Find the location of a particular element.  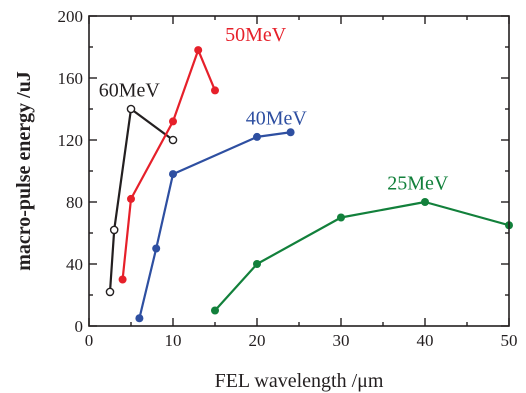

x-tick-label: 20 is located at coordinates (257, 340).